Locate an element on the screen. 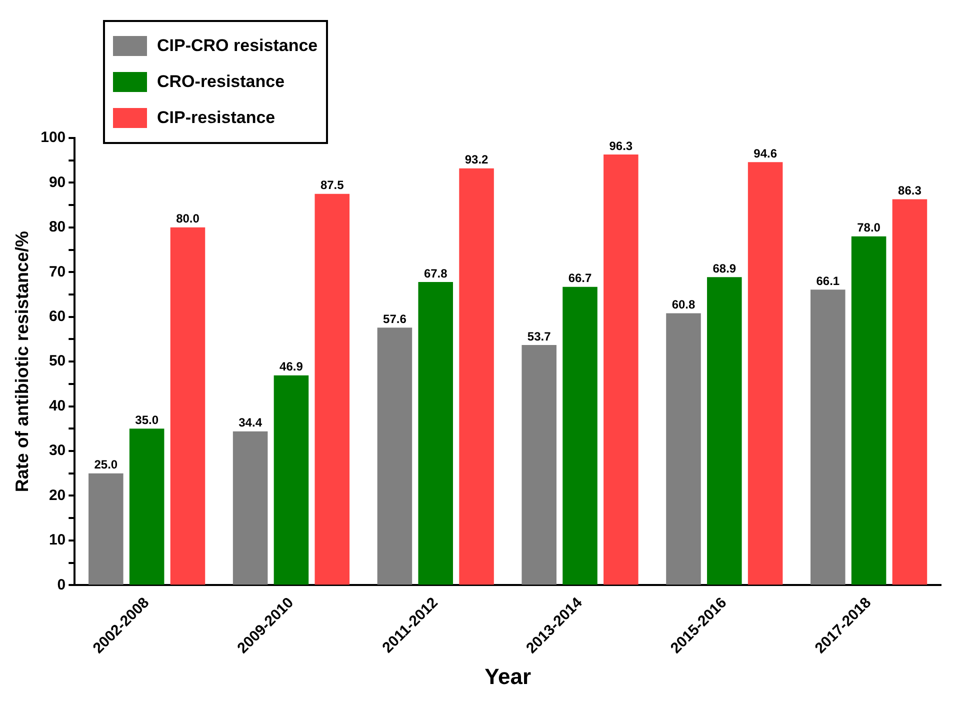 The height and width of the screenshot is (703, 959). x-axis-title: Year is located at coordinates (508, 676).